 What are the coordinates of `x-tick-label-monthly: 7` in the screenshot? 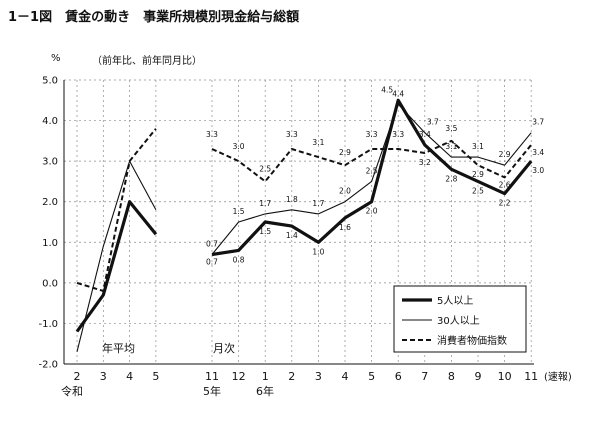 It's located at (424, 376).